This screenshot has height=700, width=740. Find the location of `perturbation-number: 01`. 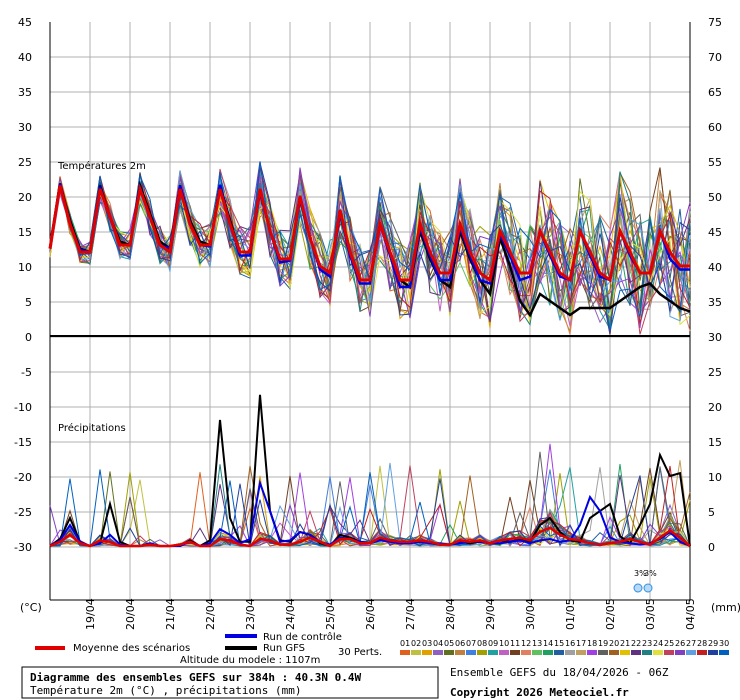

perturbation-number: 01 is located at coordinates (405, 643).